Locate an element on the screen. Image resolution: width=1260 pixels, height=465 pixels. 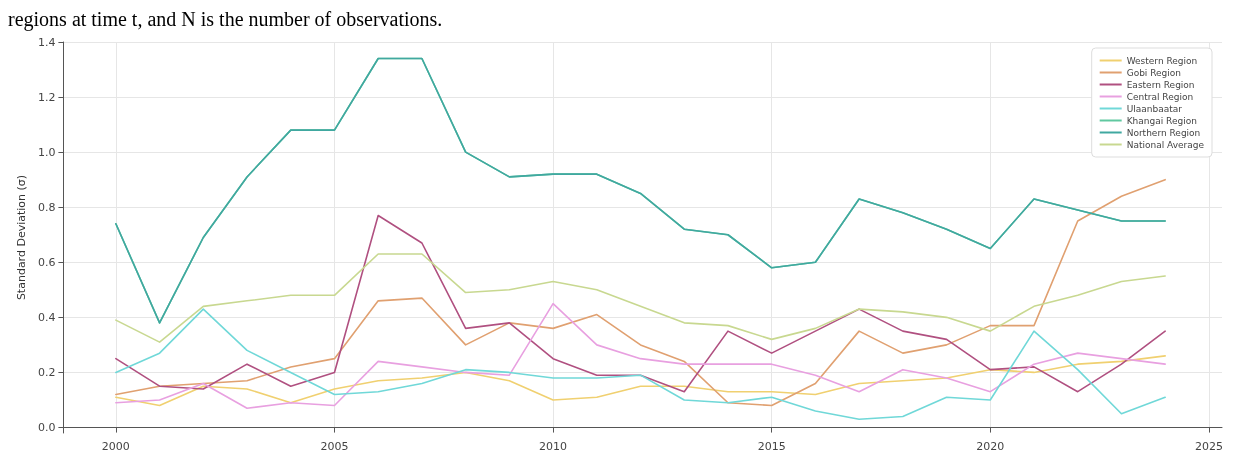
y-tick-label: 1.0 is located at coordinates (46, 152).